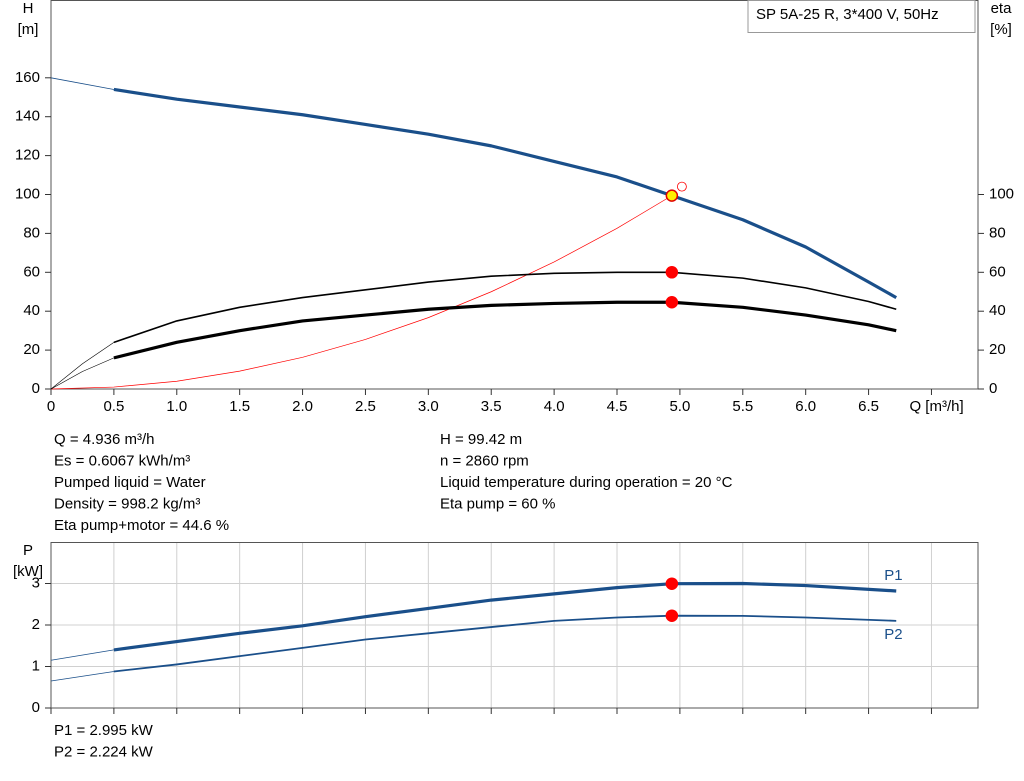 This screenshot has width=1024, height=781. Describe the element at coordinates (176, 406) in the screenshot. I see `x-tick-label: 1.0` at that location.